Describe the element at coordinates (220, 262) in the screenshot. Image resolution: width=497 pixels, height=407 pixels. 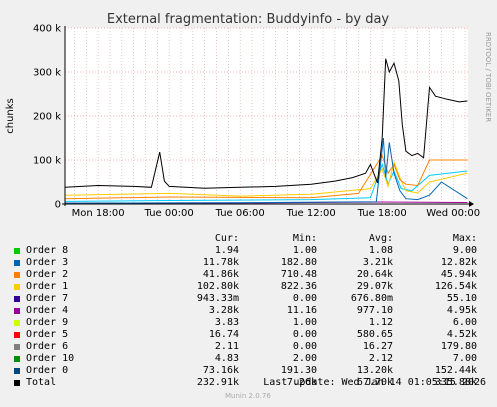
I see `legend-cur: 11.78k` at that location.